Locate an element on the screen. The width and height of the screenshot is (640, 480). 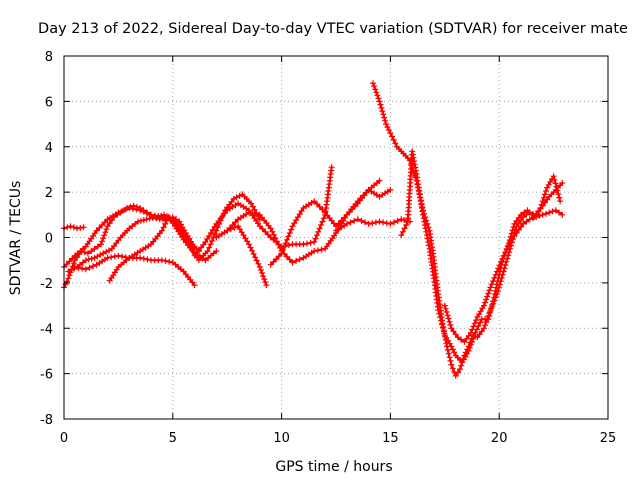
x-tick-label: 5 is located at coordinates (173, 438).